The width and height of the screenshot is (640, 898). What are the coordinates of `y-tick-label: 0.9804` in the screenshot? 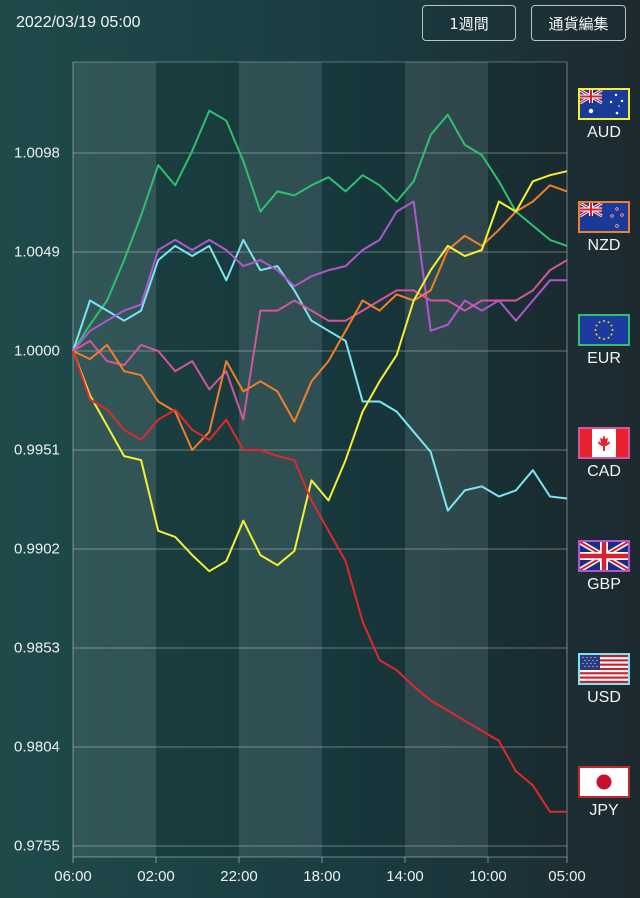 It's located at (37, 747).